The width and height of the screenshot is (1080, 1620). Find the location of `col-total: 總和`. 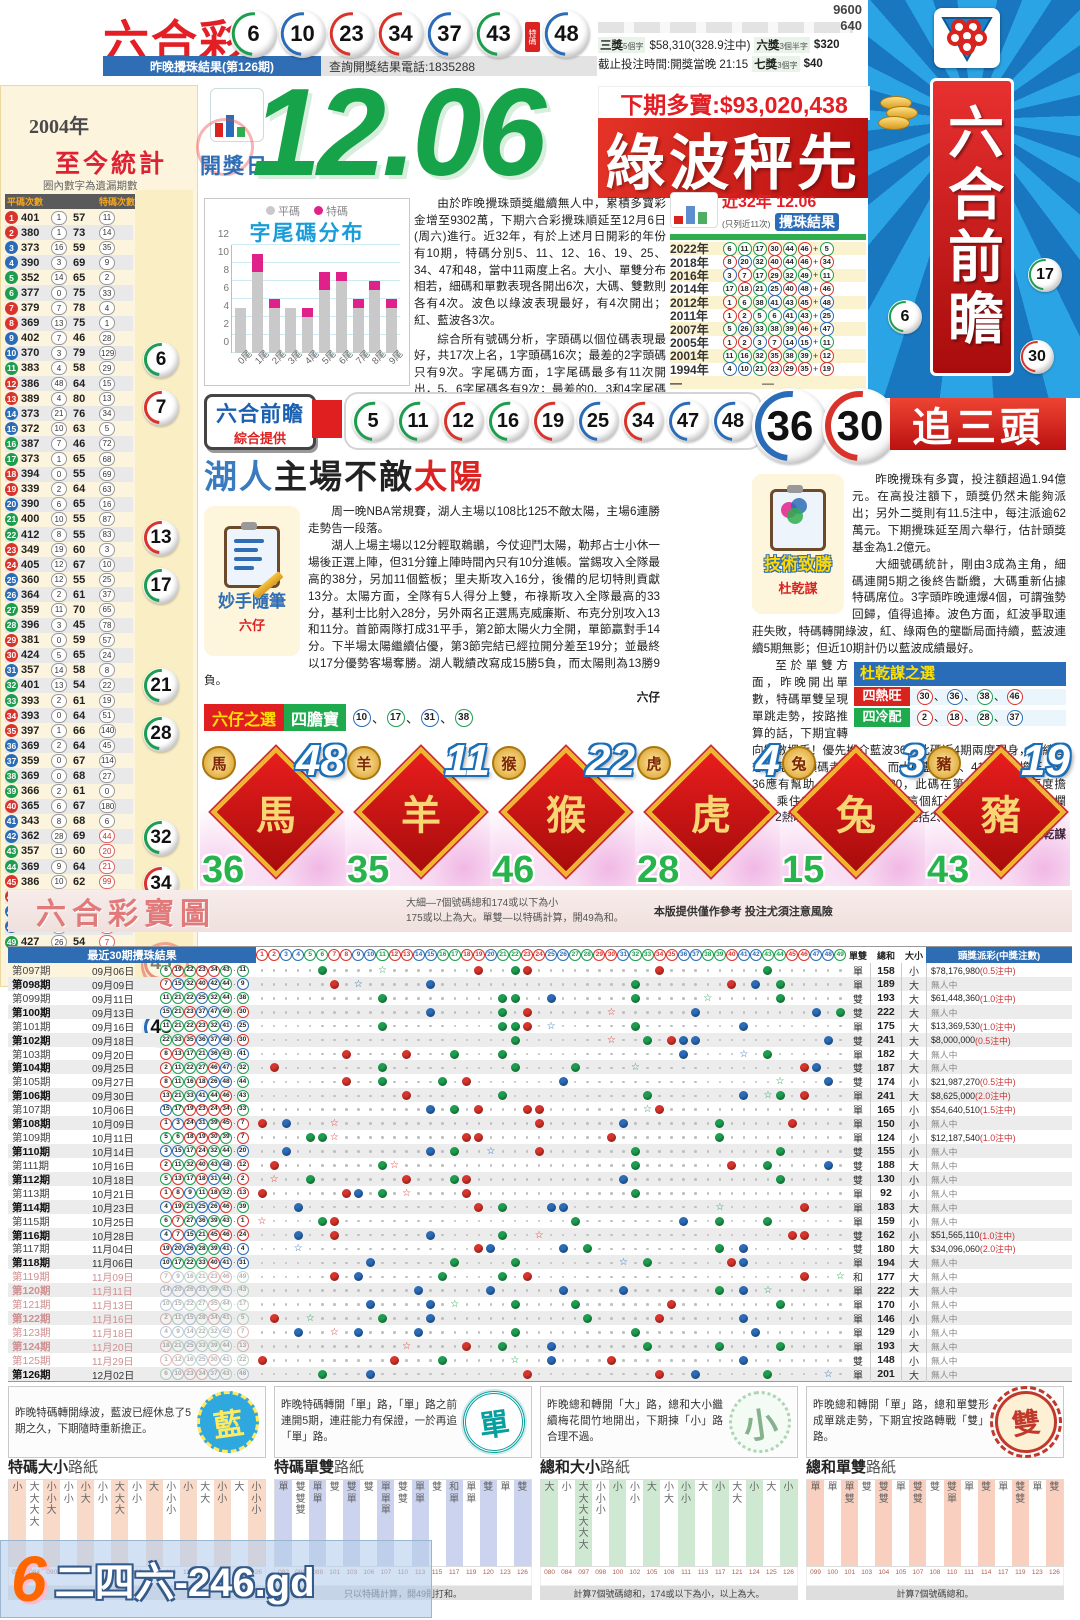

col-total: 總和 is located at coordinates (885, 955).